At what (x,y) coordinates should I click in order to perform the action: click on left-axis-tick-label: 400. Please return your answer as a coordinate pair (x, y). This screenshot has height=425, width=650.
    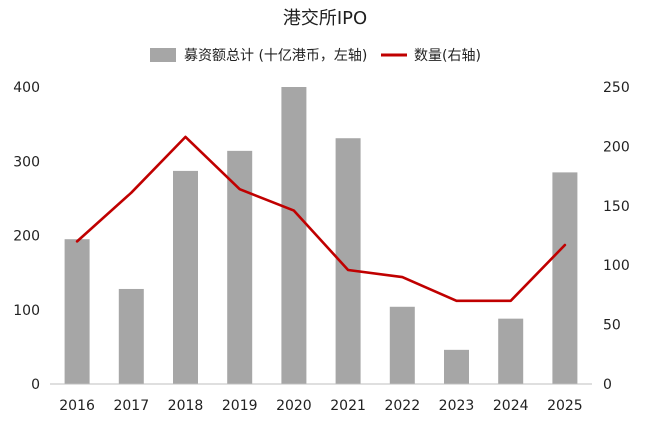
    Looking at the image, I should click on (26, 88).